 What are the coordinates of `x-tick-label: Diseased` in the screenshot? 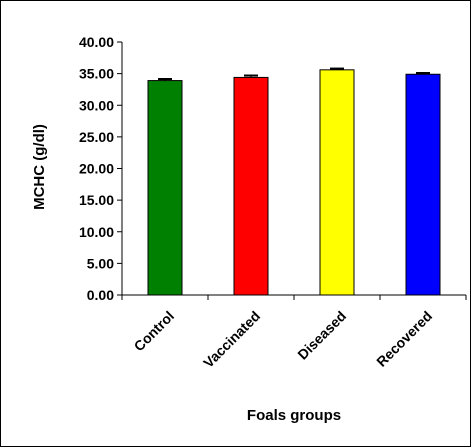 It's located at (321, 335).